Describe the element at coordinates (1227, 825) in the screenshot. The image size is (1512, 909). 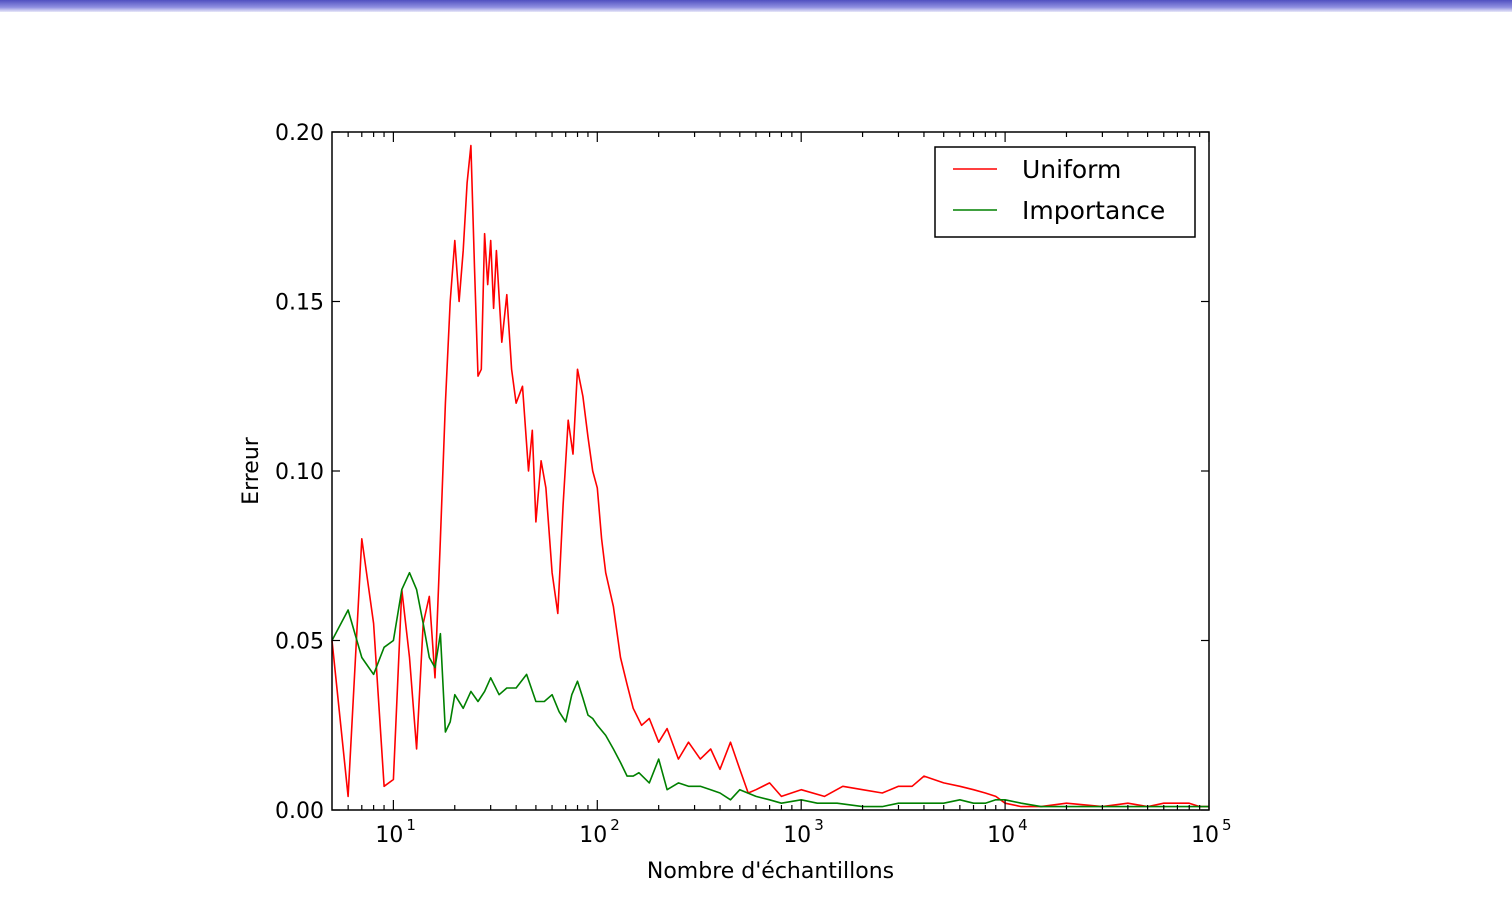
I see `x-tick-exponent: 5` at that location.